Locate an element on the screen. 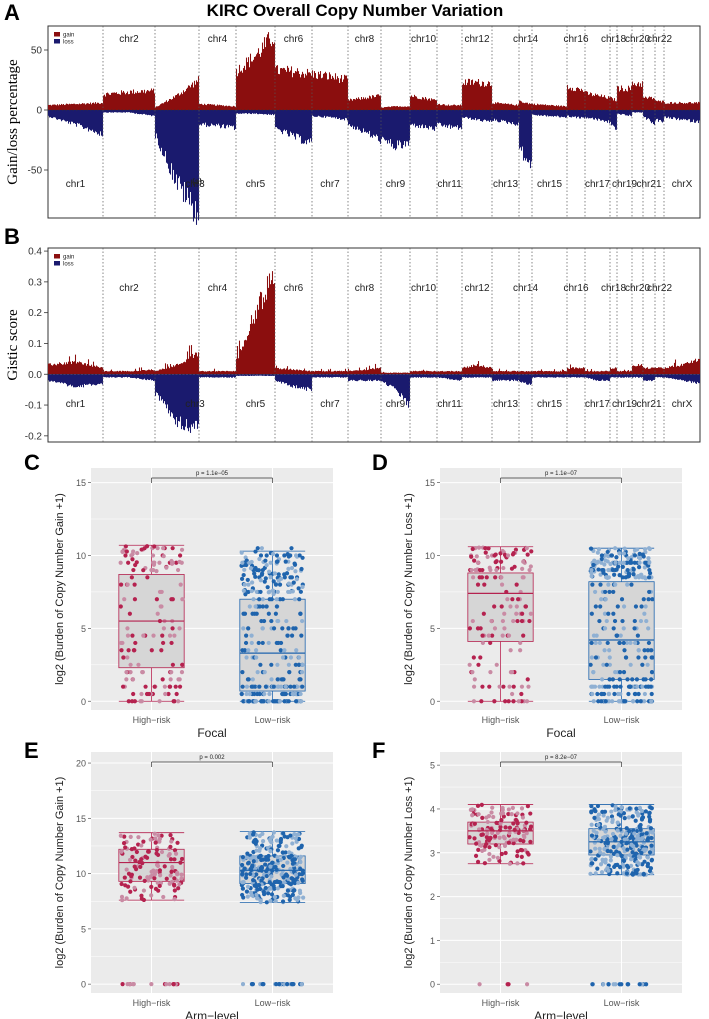 The width and height of the screenshot is (709, 1019). chr-label-chr14: chr14 is located at coordinates (525, 39).